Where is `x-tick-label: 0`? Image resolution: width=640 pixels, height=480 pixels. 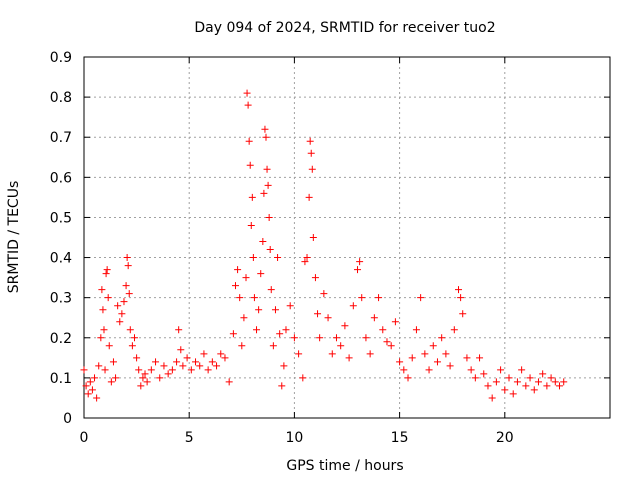
x-tick-label: 0 is located at coordinates (84, 438).